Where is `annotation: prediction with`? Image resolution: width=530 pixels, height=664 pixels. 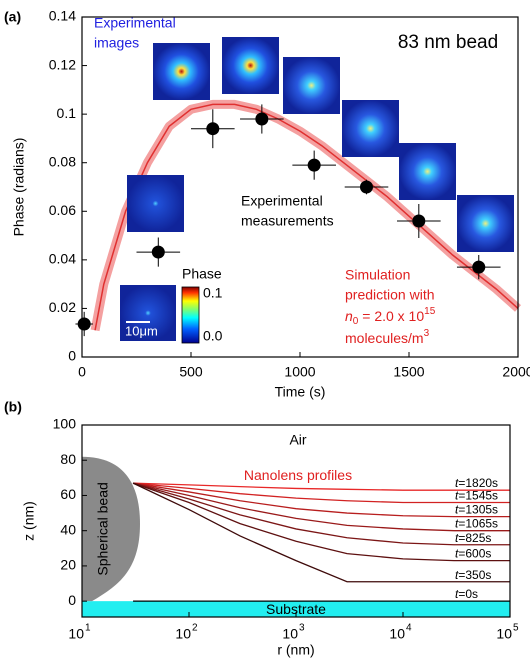 annotation: prediction with is located at coordinates (390, 295).